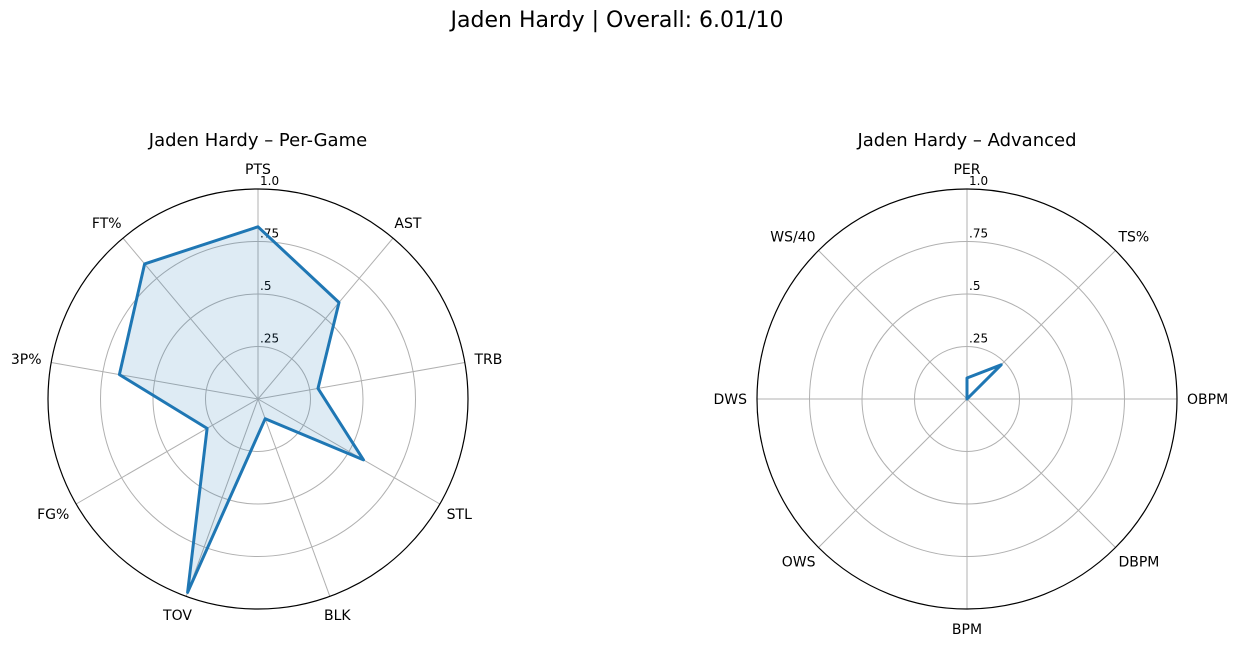 The height and width of the screenshot is (653, 1234). Describe the element at coordinates (487, 360) in the screenshot. I see `category-label-trb: TRB` at that location.